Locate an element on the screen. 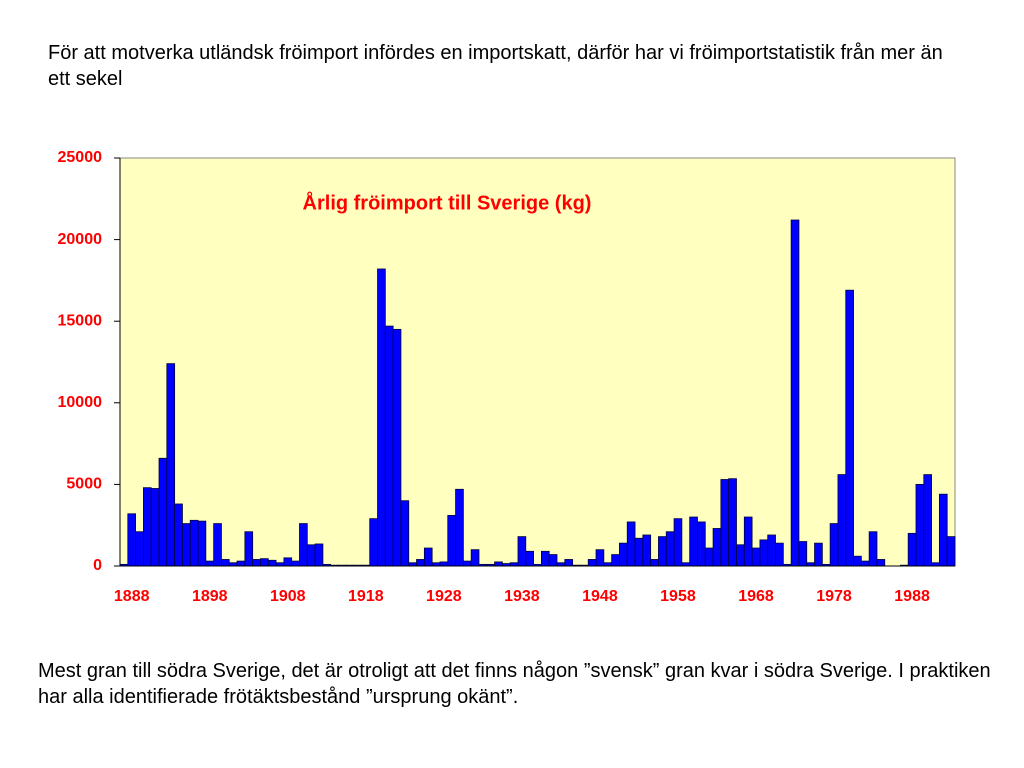  x-tick-label: 1958 is located at coordinates (678, 596).